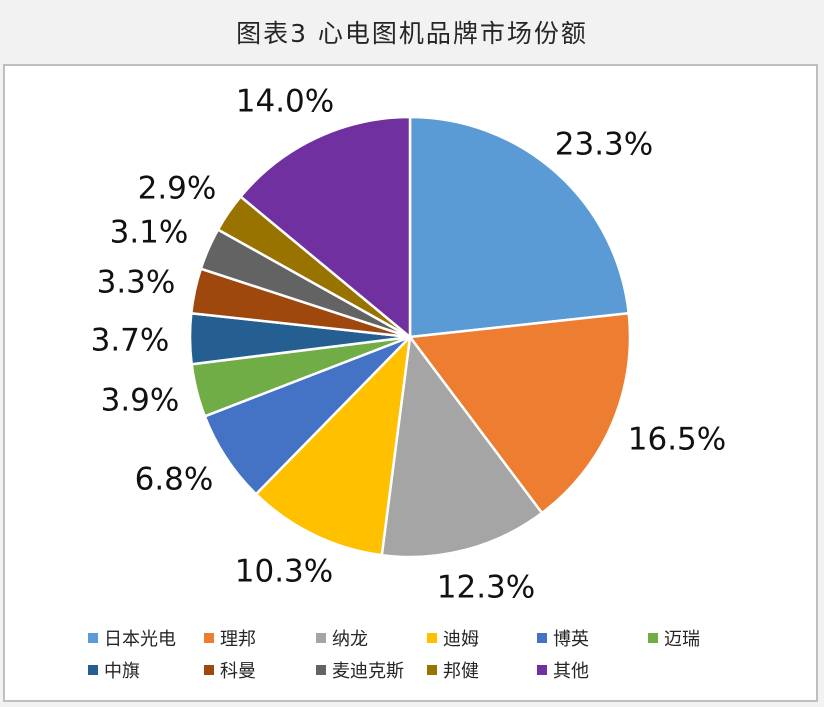 Image resolution: width=824 pixels, height=707 pixels. I want to click on slice-label-6: 3.9%, so click(140, 401).